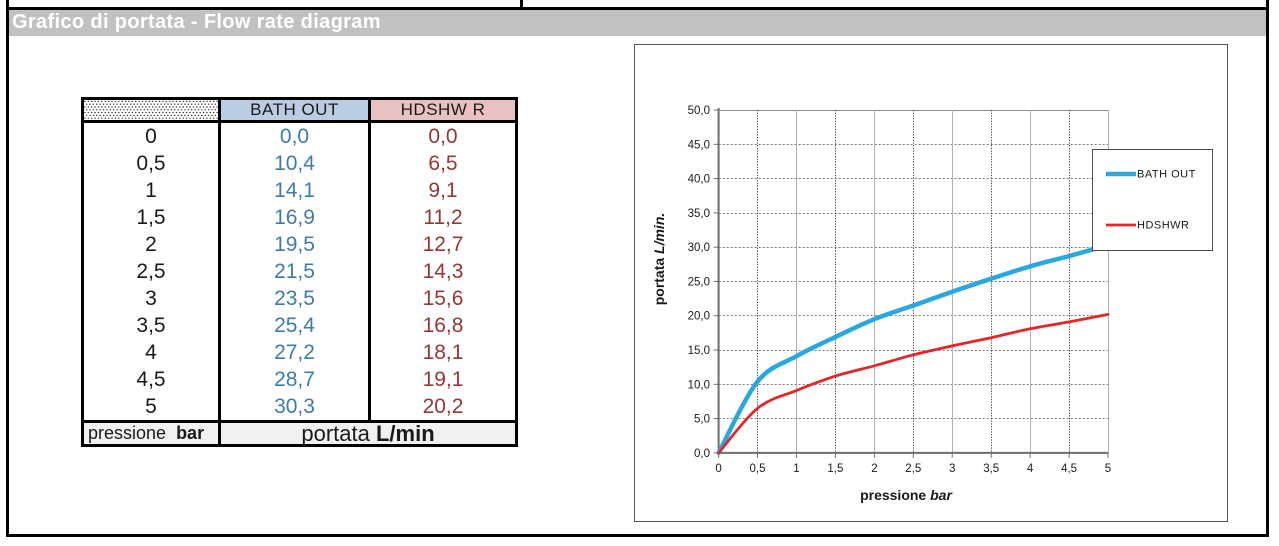  I want to click on svg-text: 5,0, so click(702, 420).